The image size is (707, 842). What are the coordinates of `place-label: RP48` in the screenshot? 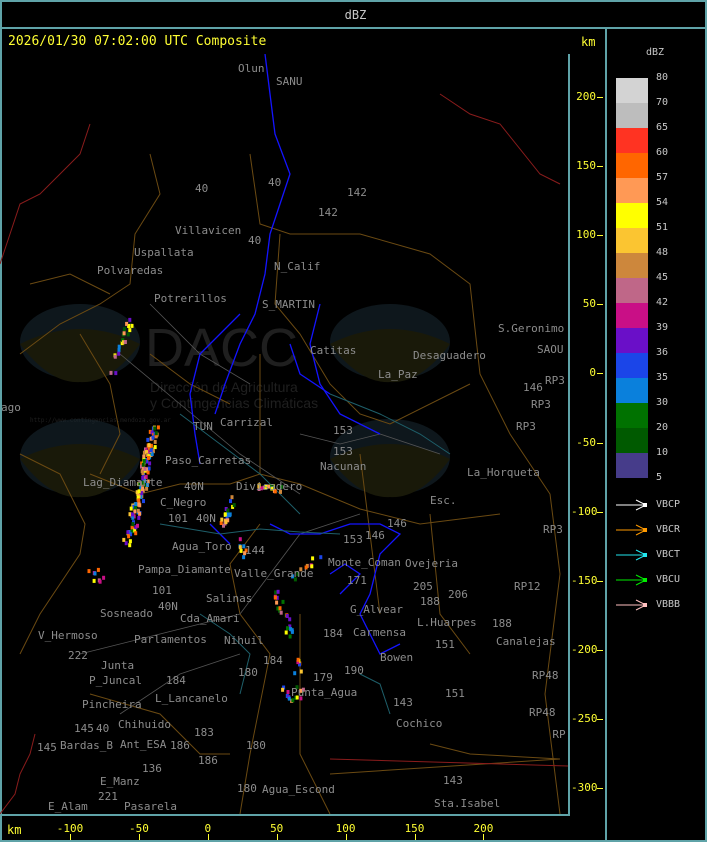 It's located at (542, 712).